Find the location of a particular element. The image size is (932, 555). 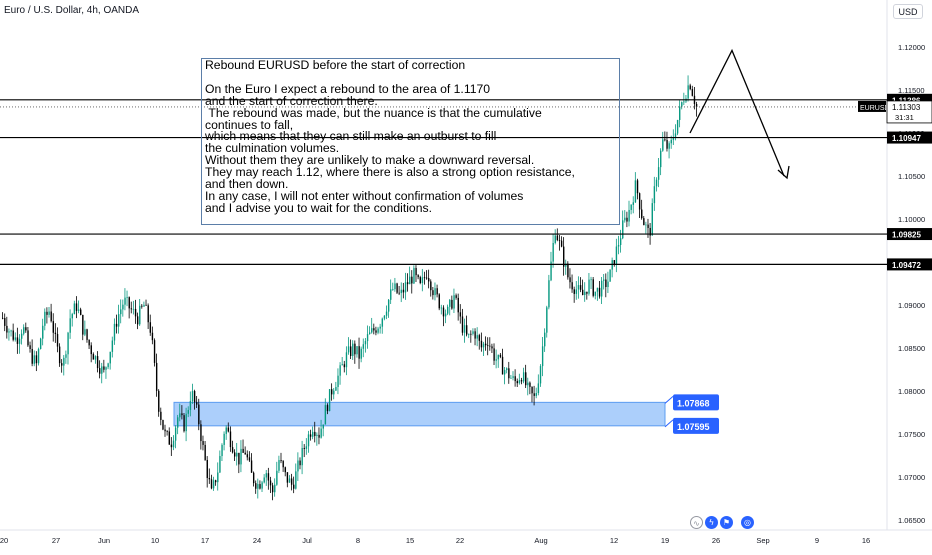

level-label-bg is located at coordinates (909, 264).